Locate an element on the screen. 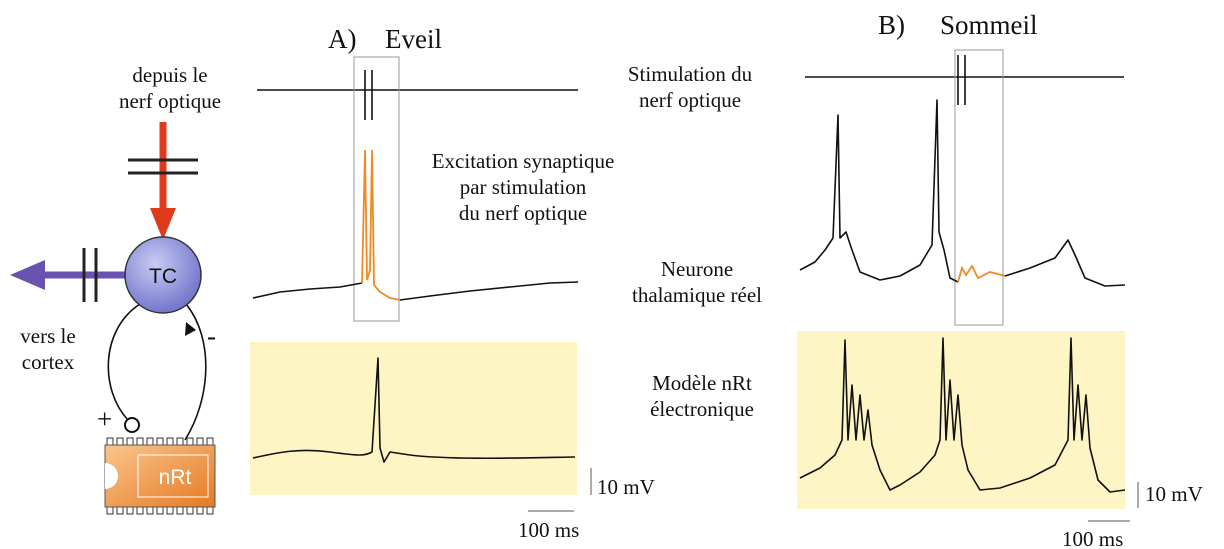 The image size is (1224, 549). chip-inner is located at coordinates (173, 476).